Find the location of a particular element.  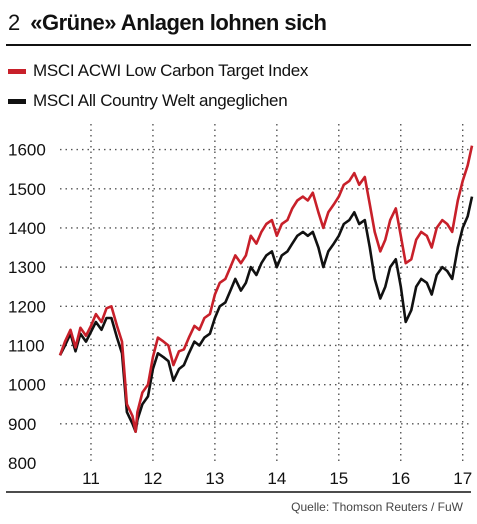

legend-label-low-carbon: MSCI ACWI Low Carbon Target Index is located at coordinates (171, 70).